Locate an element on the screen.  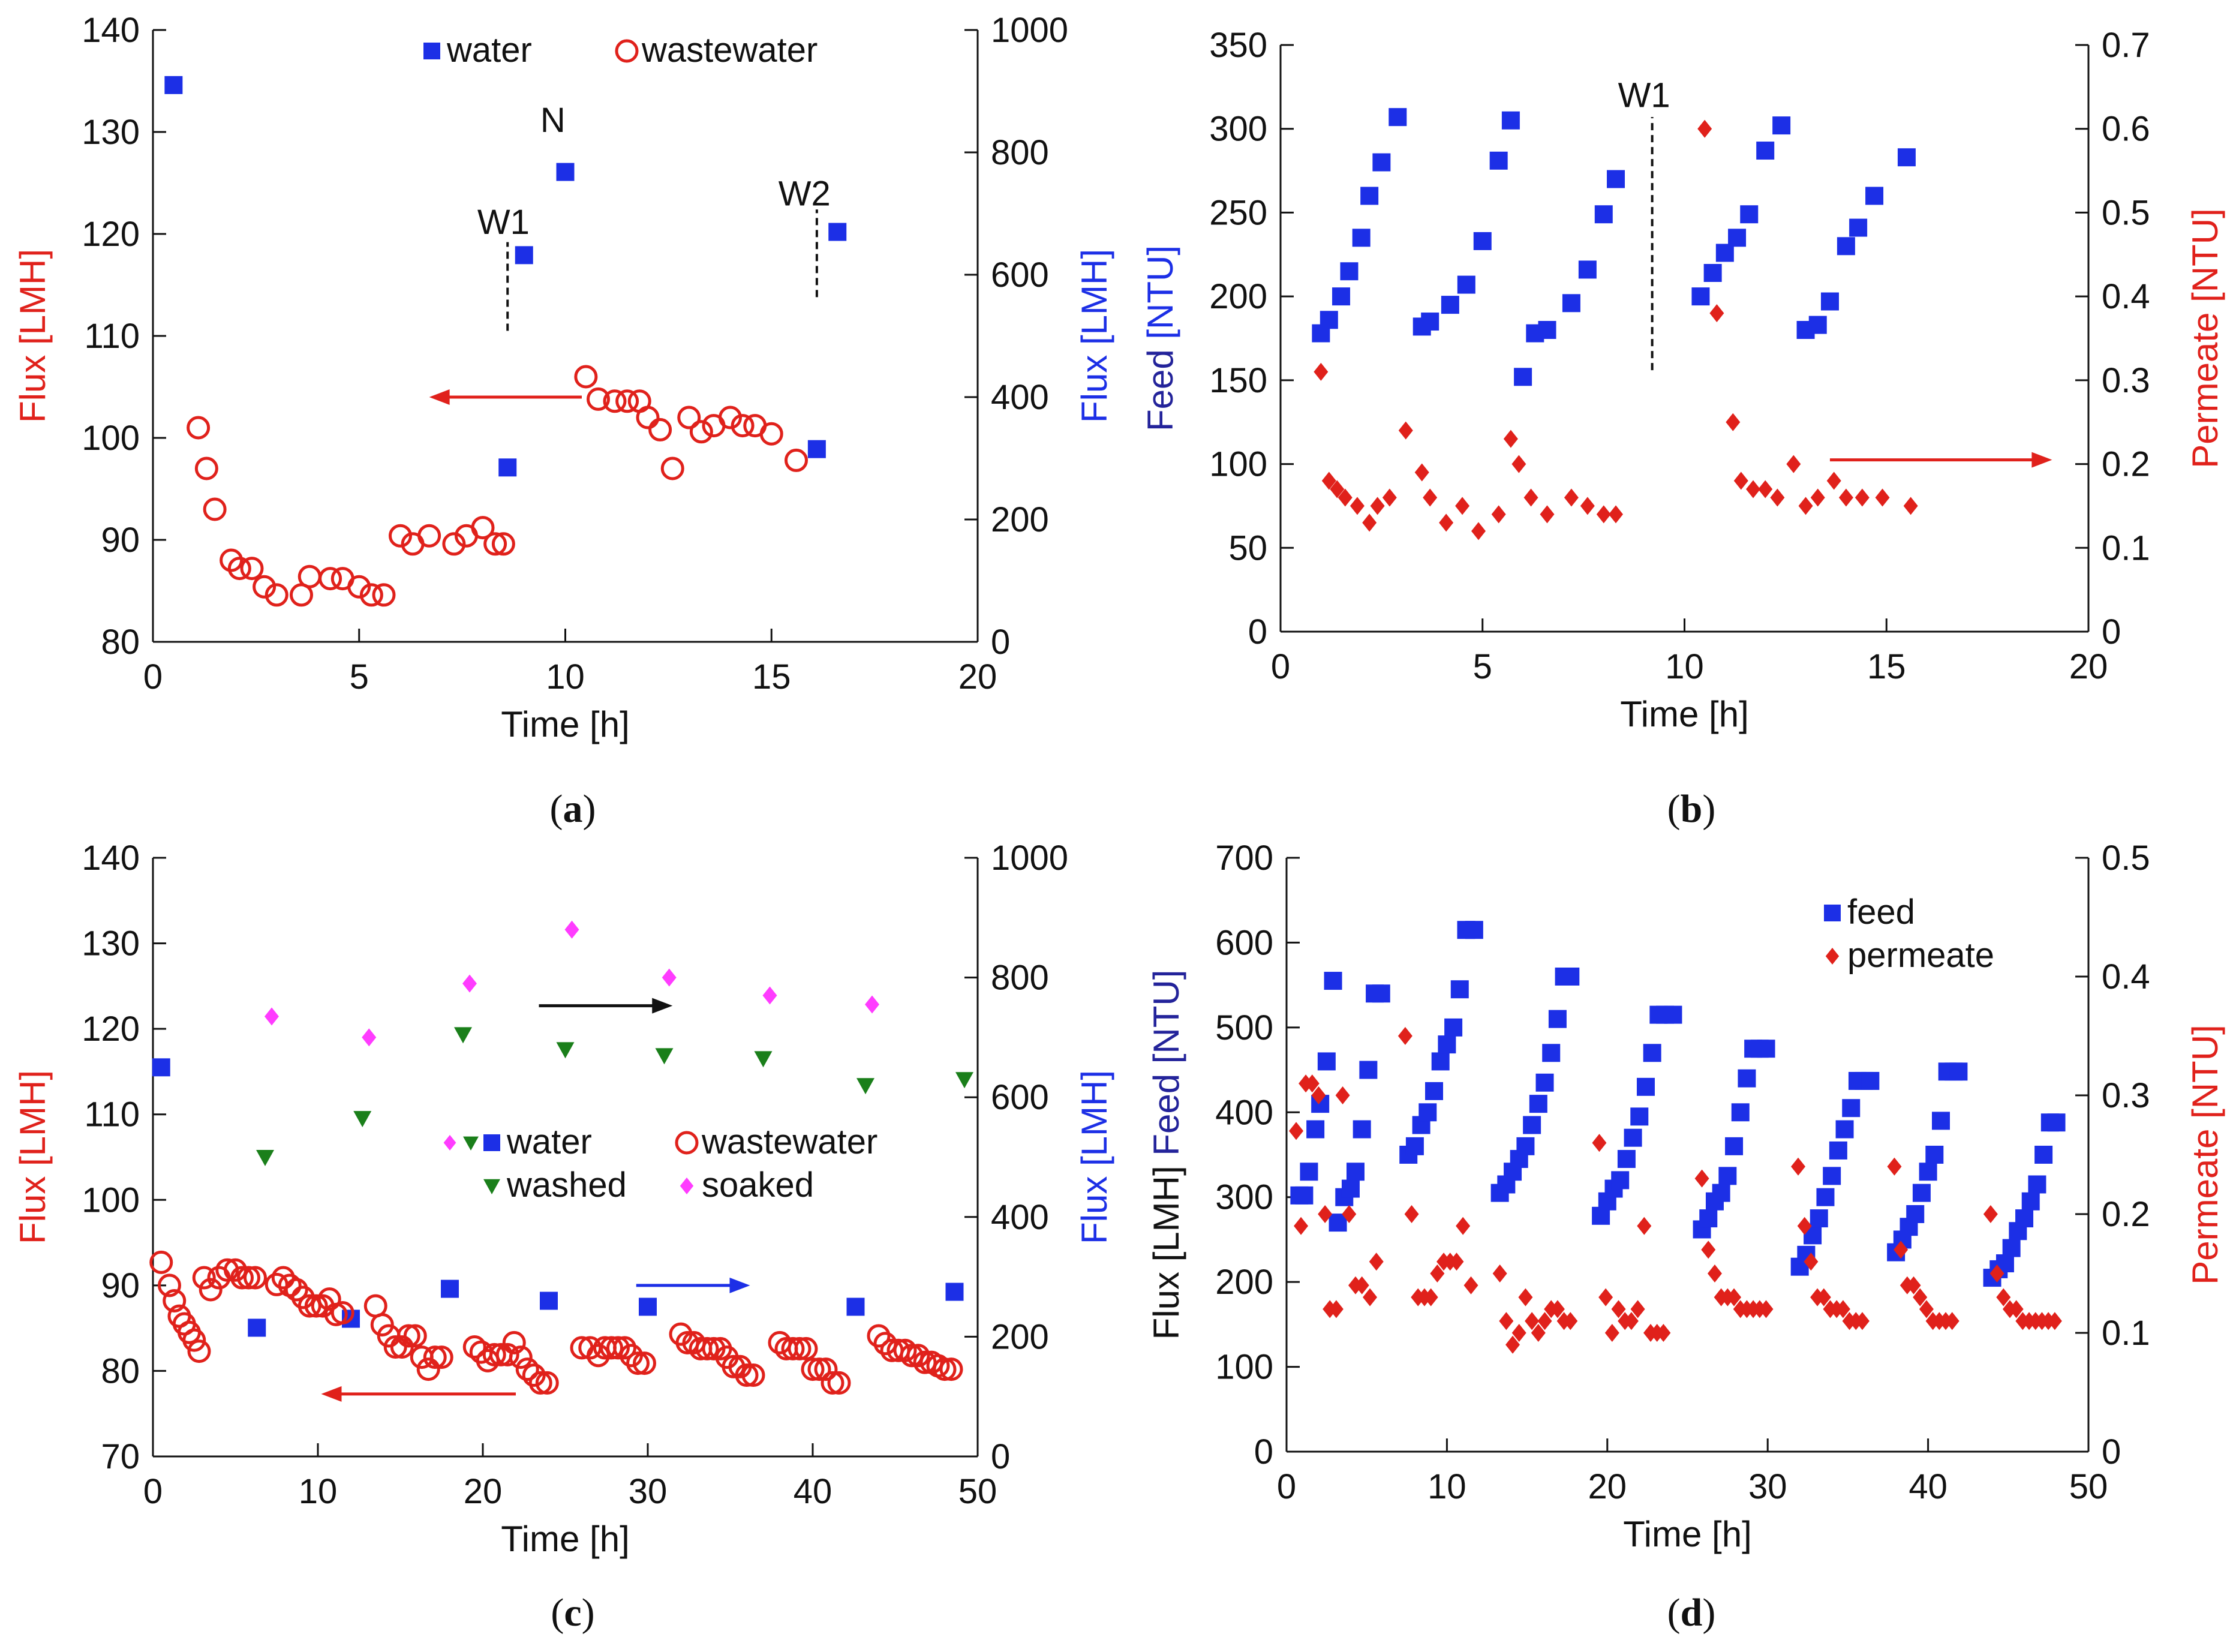
panel-label-open: ( is located at coordinates (556, 809).